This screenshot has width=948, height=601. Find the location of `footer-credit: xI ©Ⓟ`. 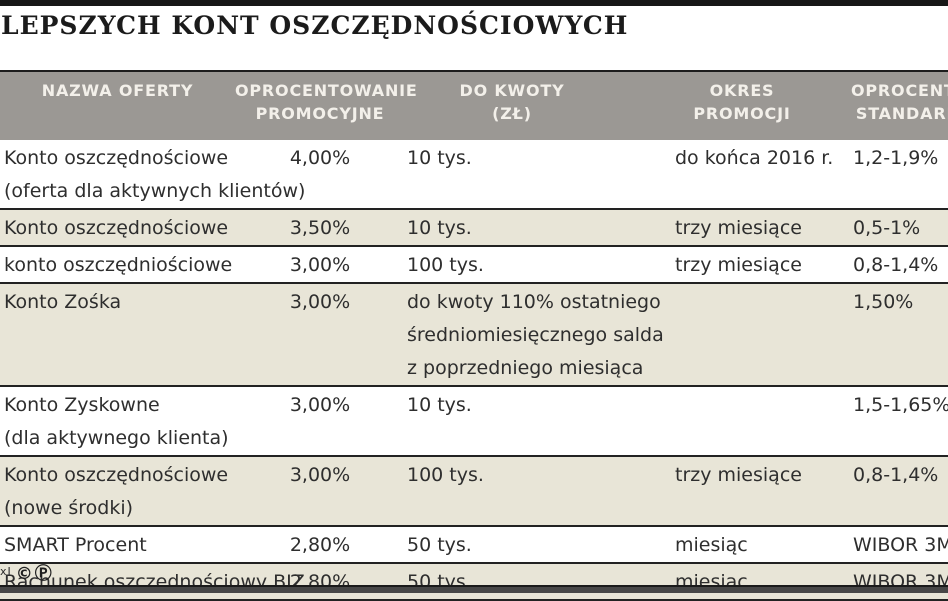

footer-credit: xI ©Ⓟ is located at coordinates (27, 571).